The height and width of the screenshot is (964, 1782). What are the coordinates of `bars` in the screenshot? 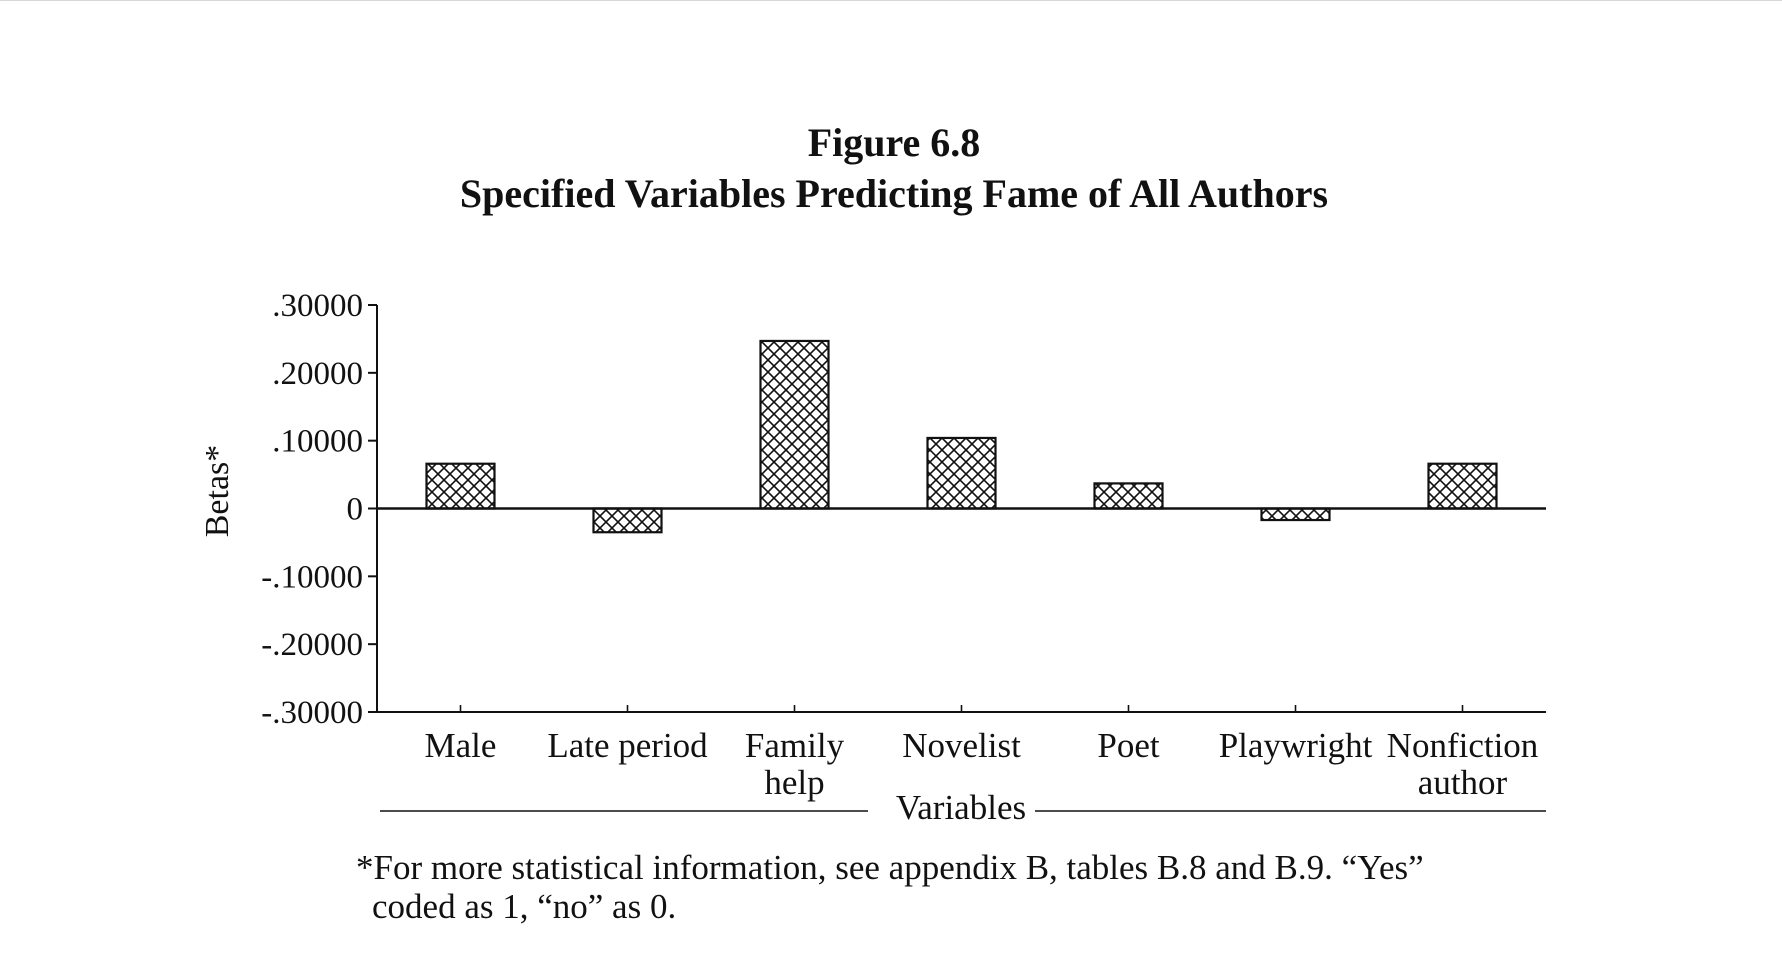 It's located at (961, 436).